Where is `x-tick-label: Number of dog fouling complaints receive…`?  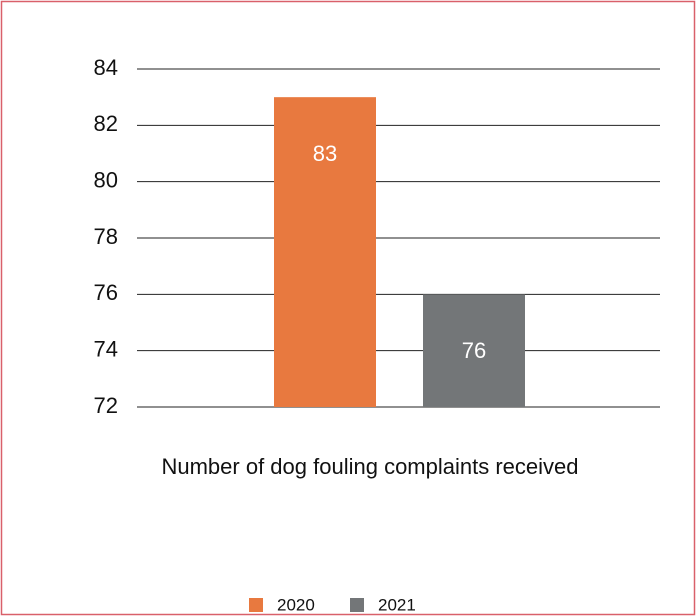
x-tick-label: Number of dog fouling complaints receive… is located at coordinates (369, 466).